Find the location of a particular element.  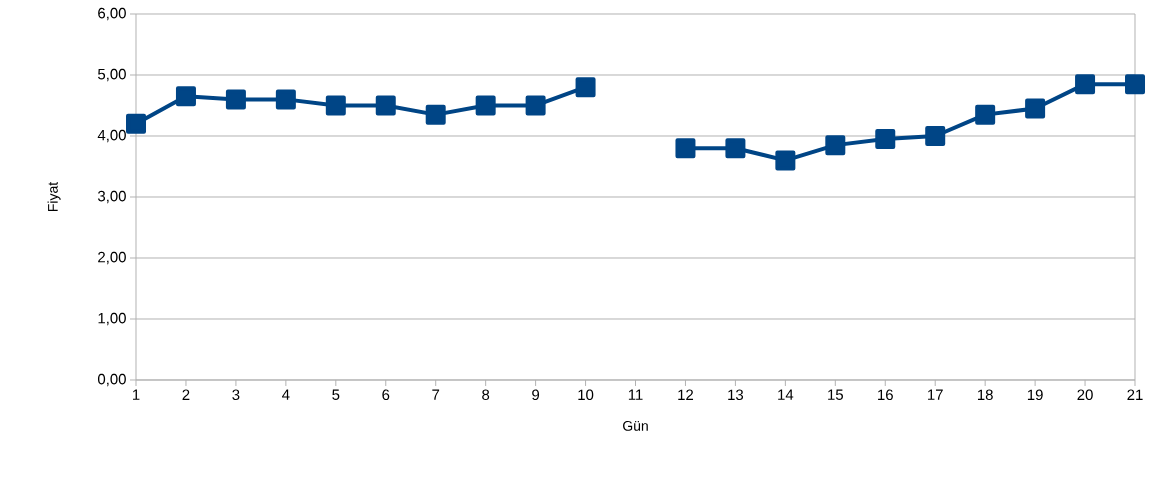

y-tick-label: 4,00 is located at coordinates (111, 136).